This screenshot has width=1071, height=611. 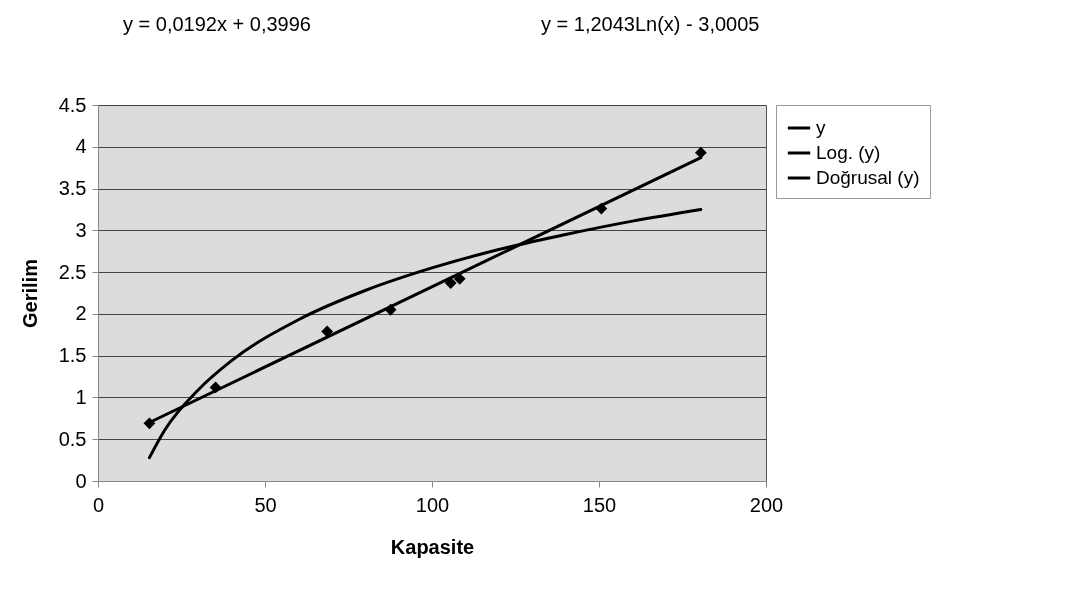 What do you see at coordinates (650, 24) in the screenshot?
I see `text: y = 1,2043Ln(x) - 3,0005` at bounding box center [650, 24].